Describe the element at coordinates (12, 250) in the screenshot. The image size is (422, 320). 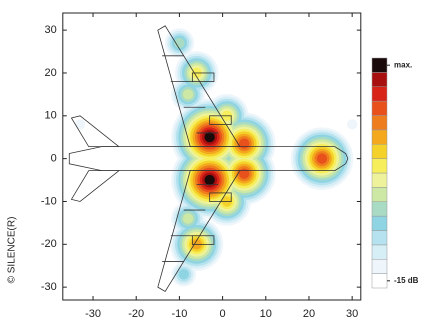
I see `copyright: © SILENCE(R)` at that location.